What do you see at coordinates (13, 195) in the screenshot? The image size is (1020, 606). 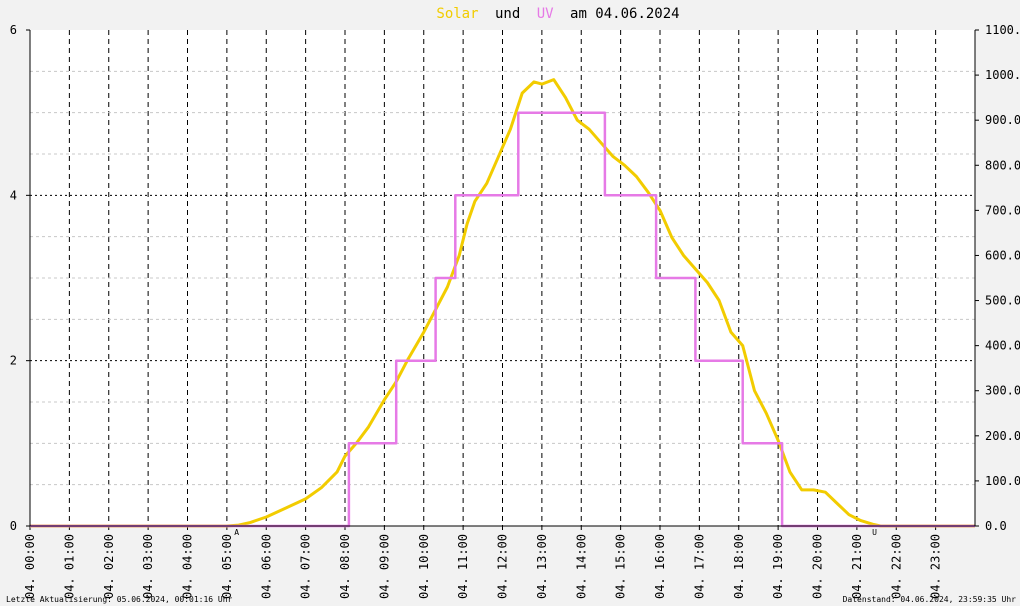 I see `y-left-tick-label: 4` at bounding box center [13, 195].